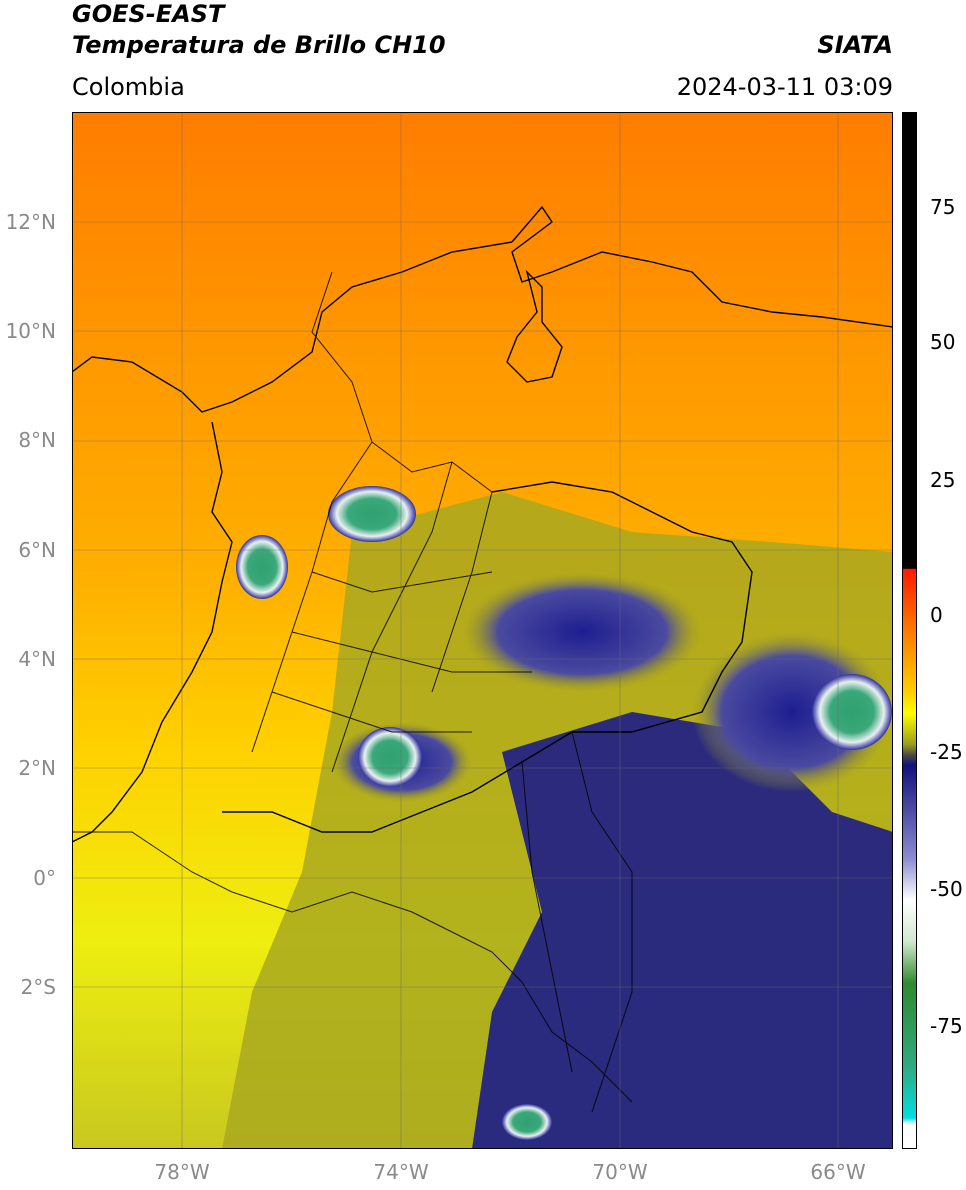 This screenshot has width=966, height=1190. What do you see at coordinates (582, 632) in the screenshot?
I see `cloud-cluster-c` at bounding box center [582, 632].